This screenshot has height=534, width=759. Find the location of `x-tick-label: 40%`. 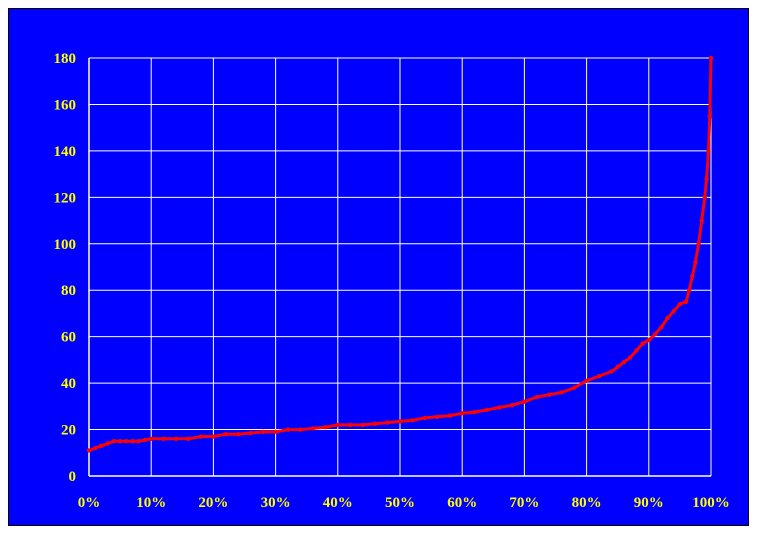

x-tick-label: 40% is located at coordinates (338, 503).